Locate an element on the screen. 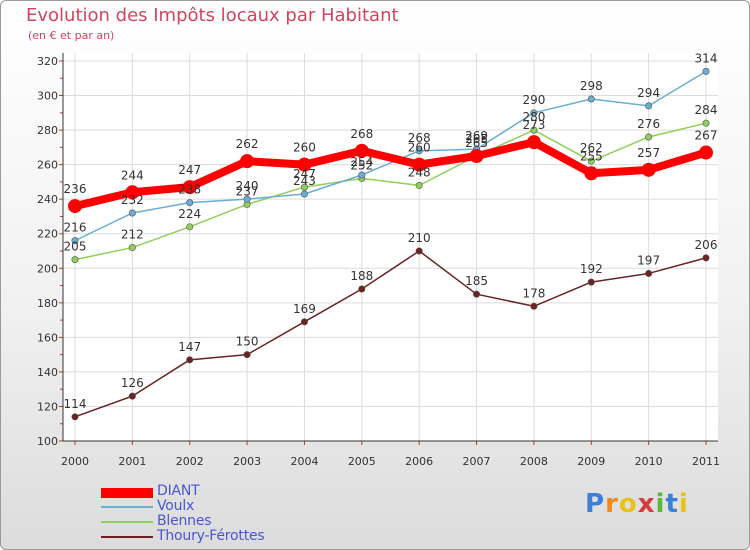 The image size is (750, 550). brand-logo-letter: x is located at coordinates (646, 504).